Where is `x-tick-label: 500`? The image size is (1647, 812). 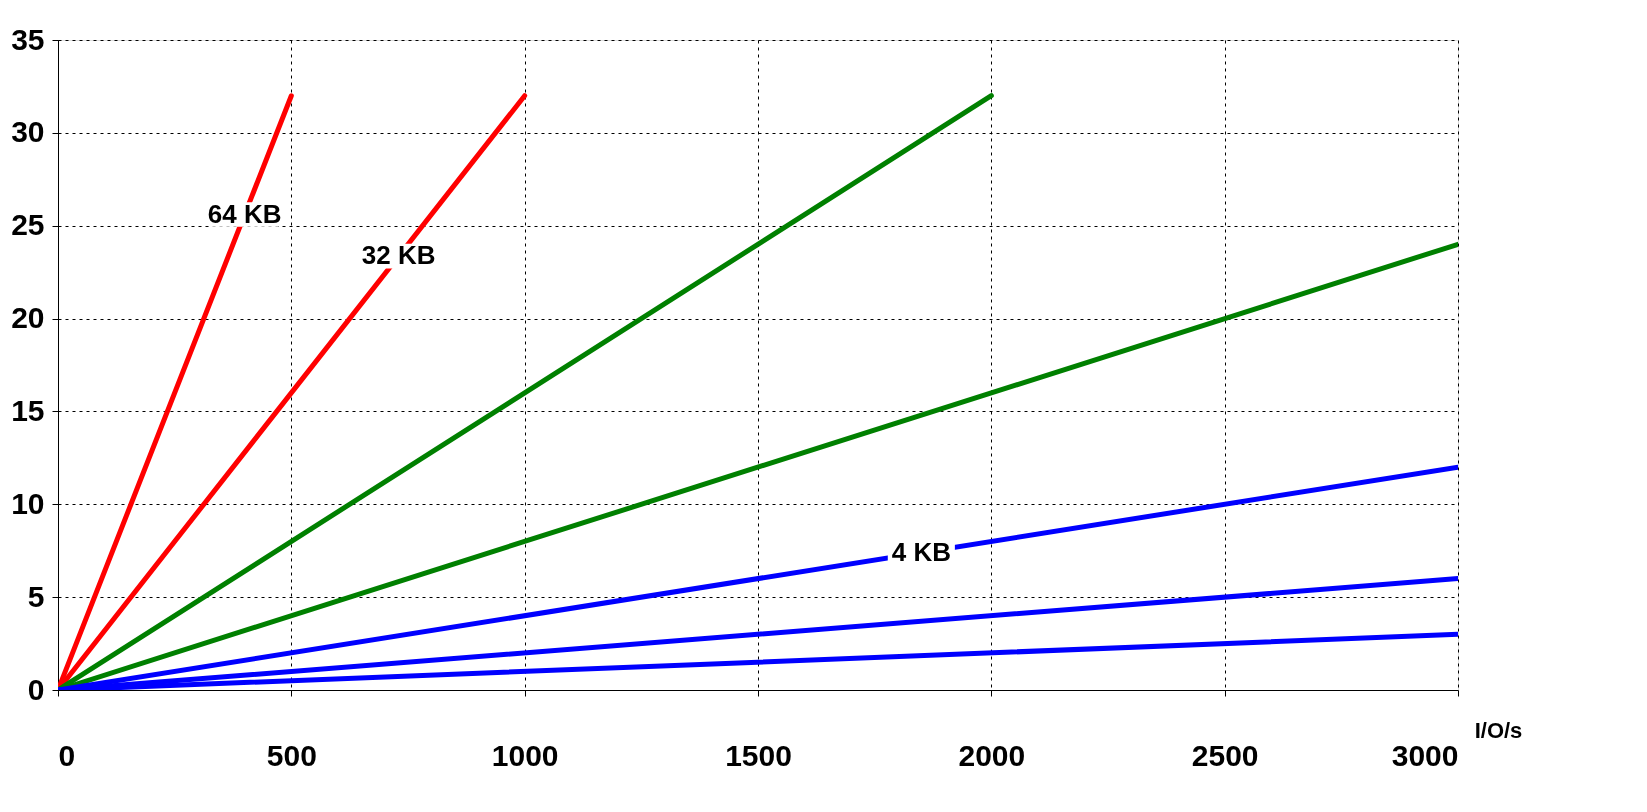
x-tick-label: 500 is located at coordinates (291, 755).